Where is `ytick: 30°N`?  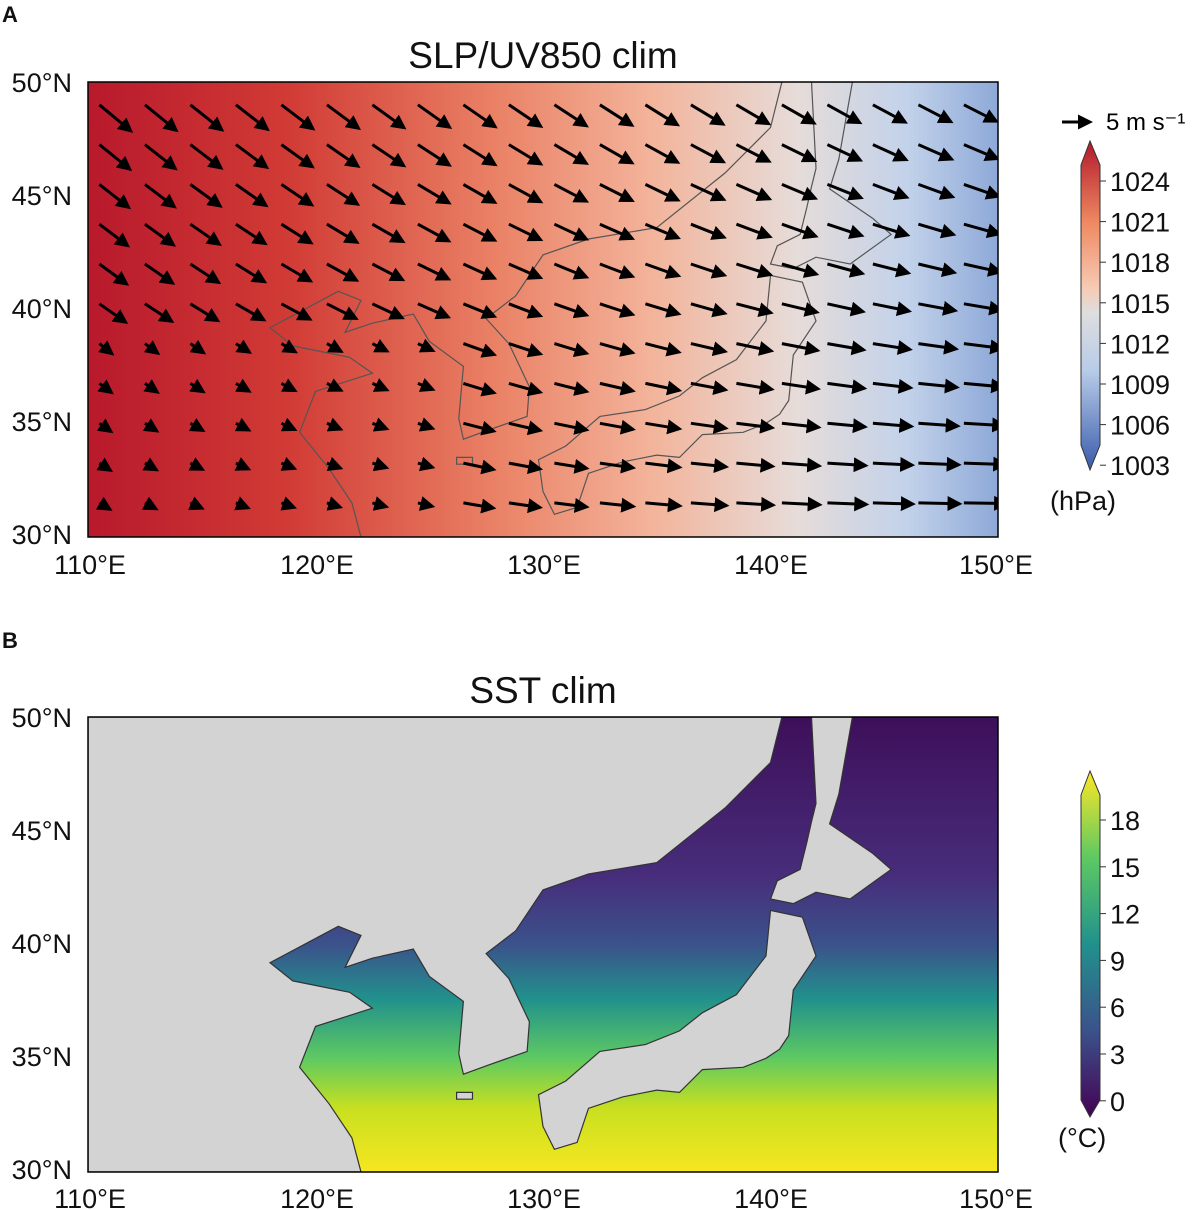
ytick: 30°N is located at coordinates (42, 1170).